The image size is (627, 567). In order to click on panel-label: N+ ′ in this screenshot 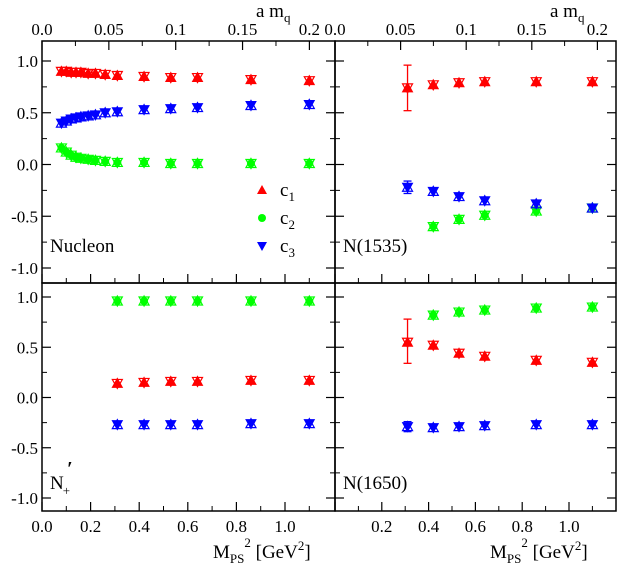, I will do `click(61, 478)`.